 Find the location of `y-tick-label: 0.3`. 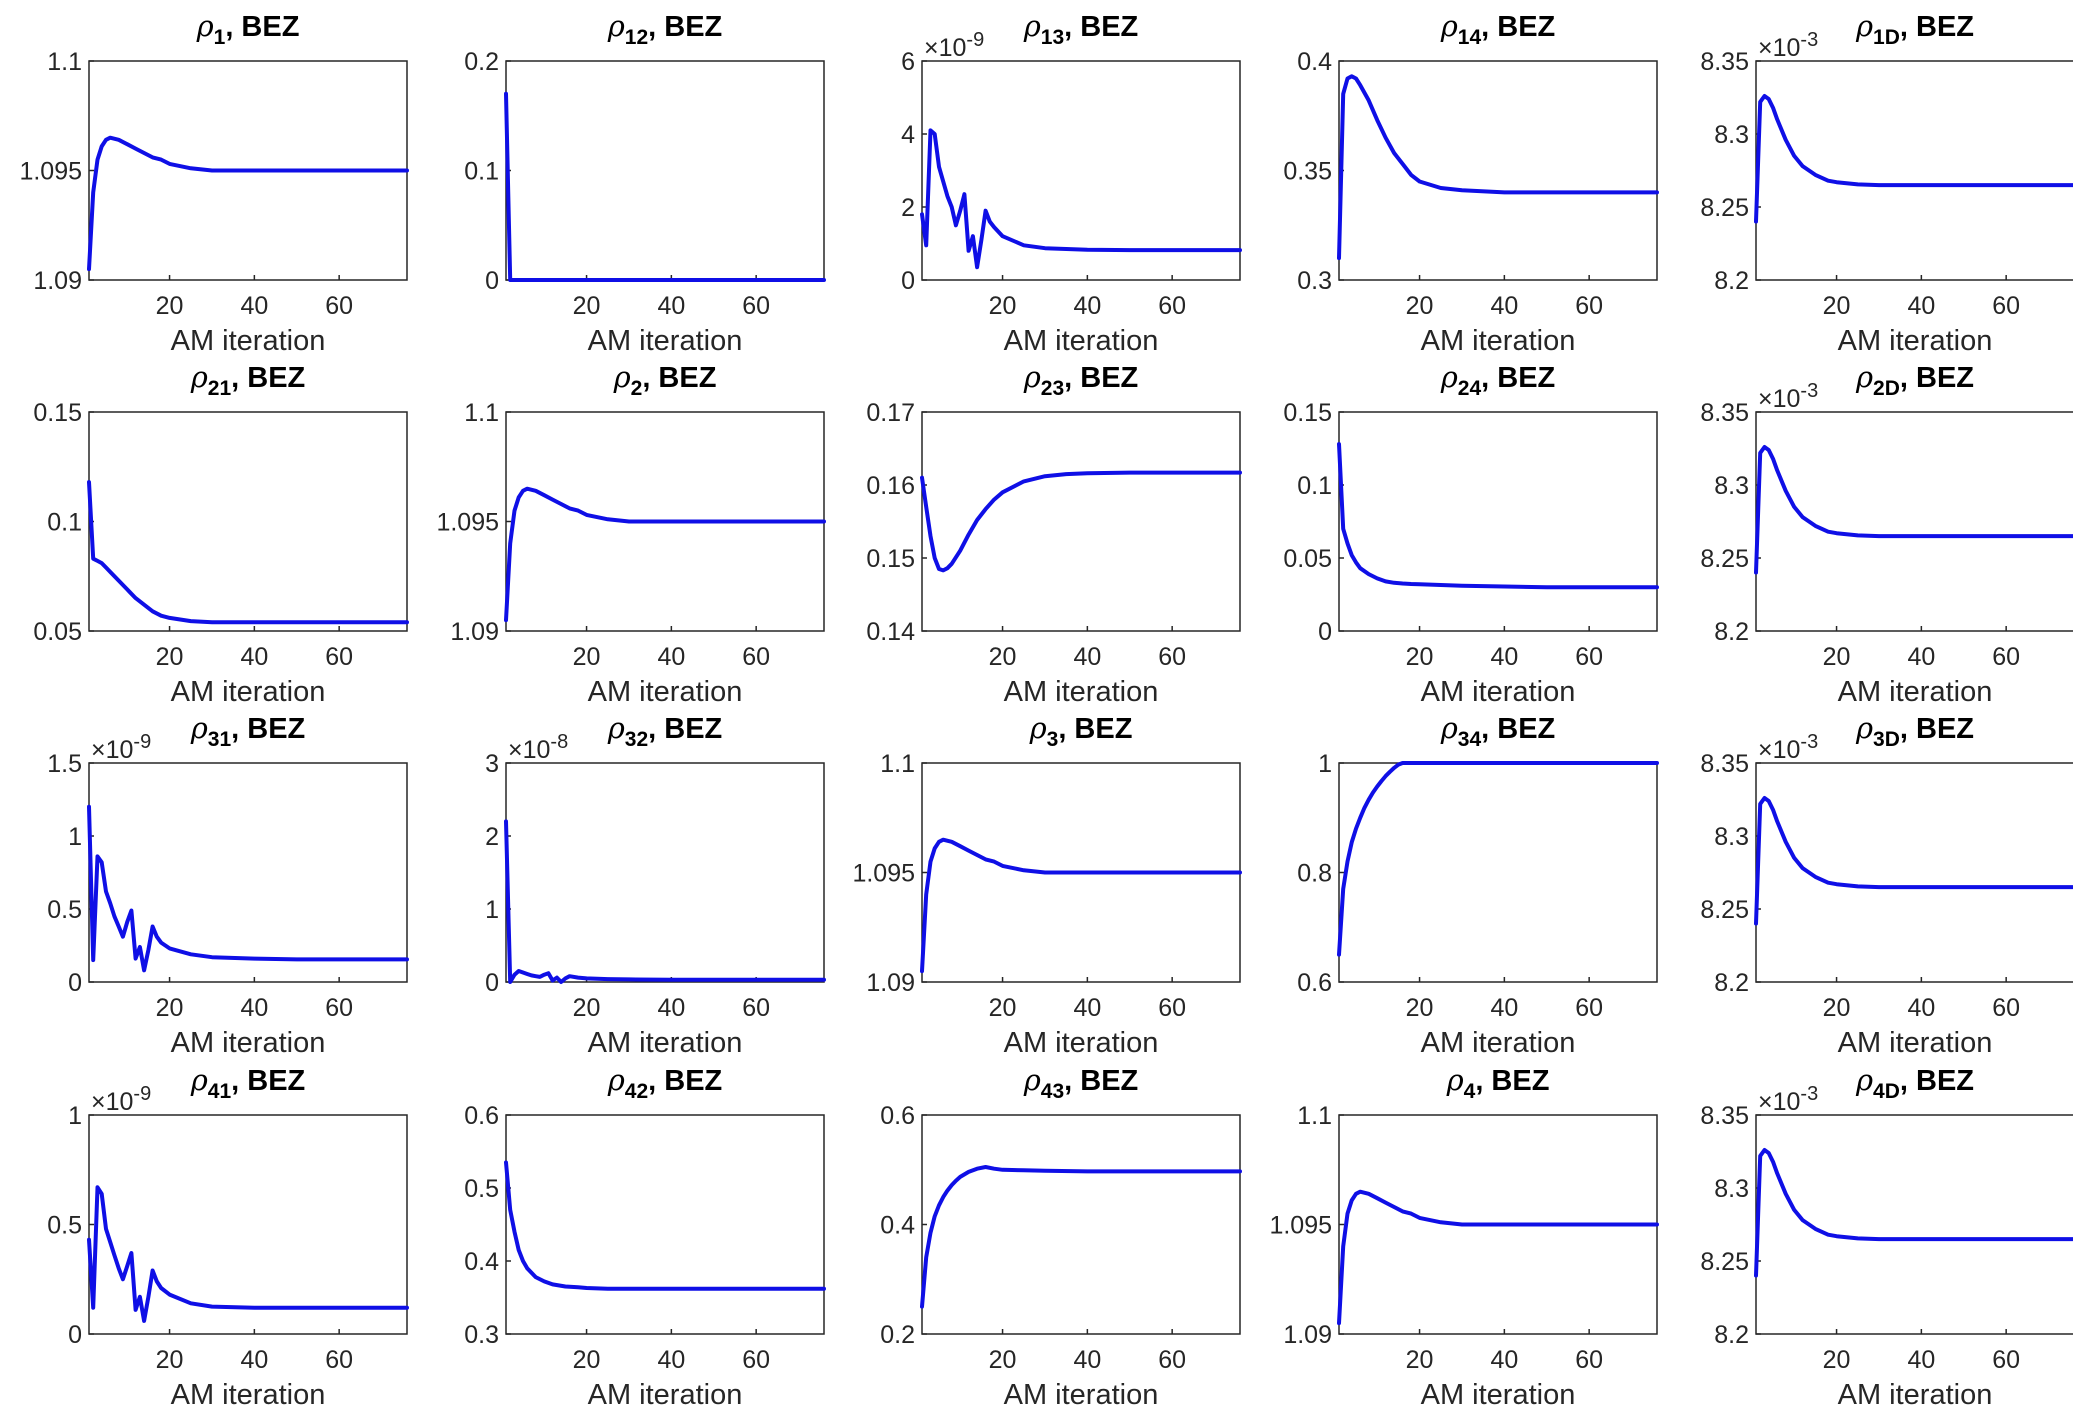

y-tick-label: 0.3 is located at coordinates (1314, 281).